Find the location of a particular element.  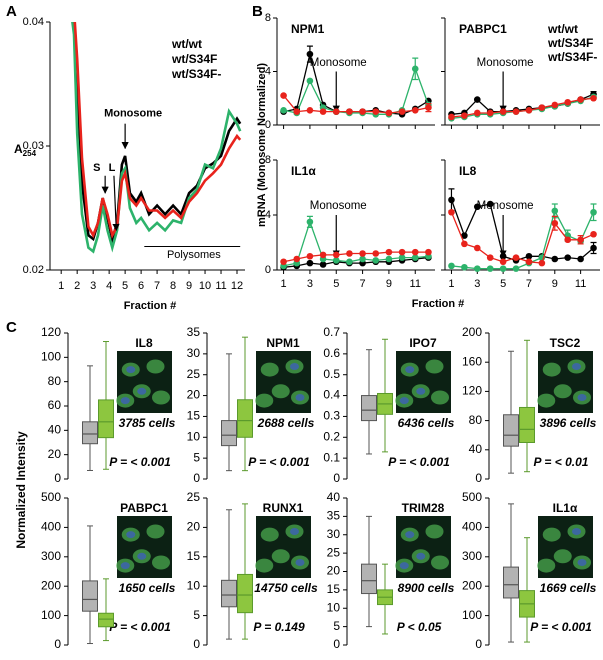

y-tick-label: 300 is located at coordinates (51, 556).